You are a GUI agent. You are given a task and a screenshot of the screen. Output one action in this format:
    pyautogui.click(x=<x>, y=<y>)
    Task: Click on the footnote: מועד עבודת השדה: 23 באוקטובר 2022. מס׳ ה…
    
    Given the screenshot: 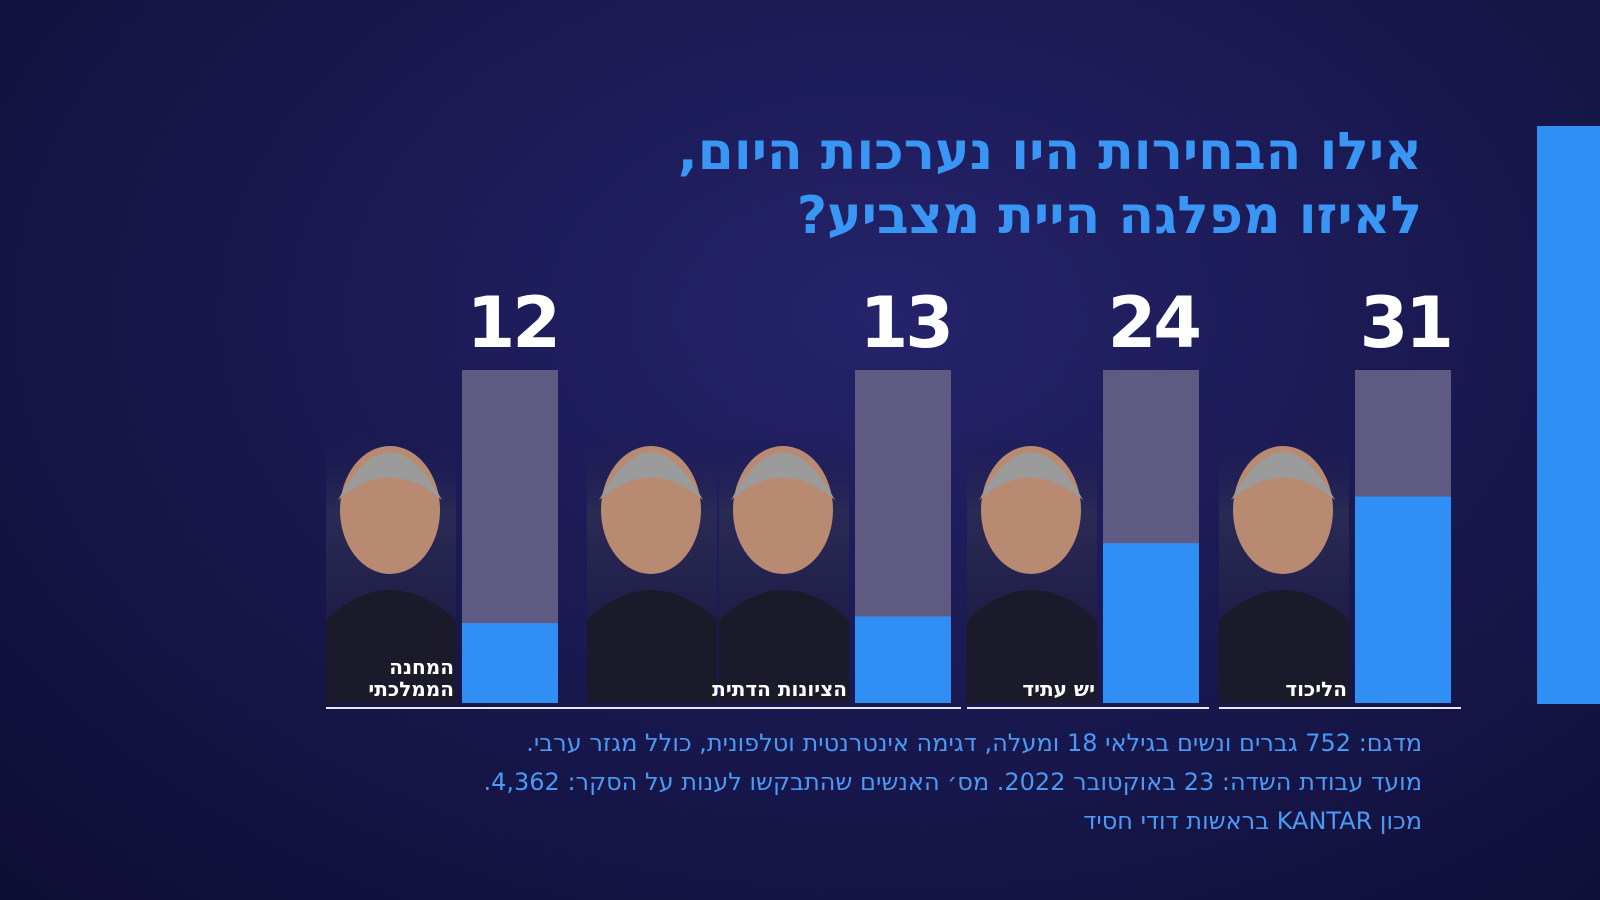 What is the action you would take?
    pyautogui.click(x=952, y=782)
    